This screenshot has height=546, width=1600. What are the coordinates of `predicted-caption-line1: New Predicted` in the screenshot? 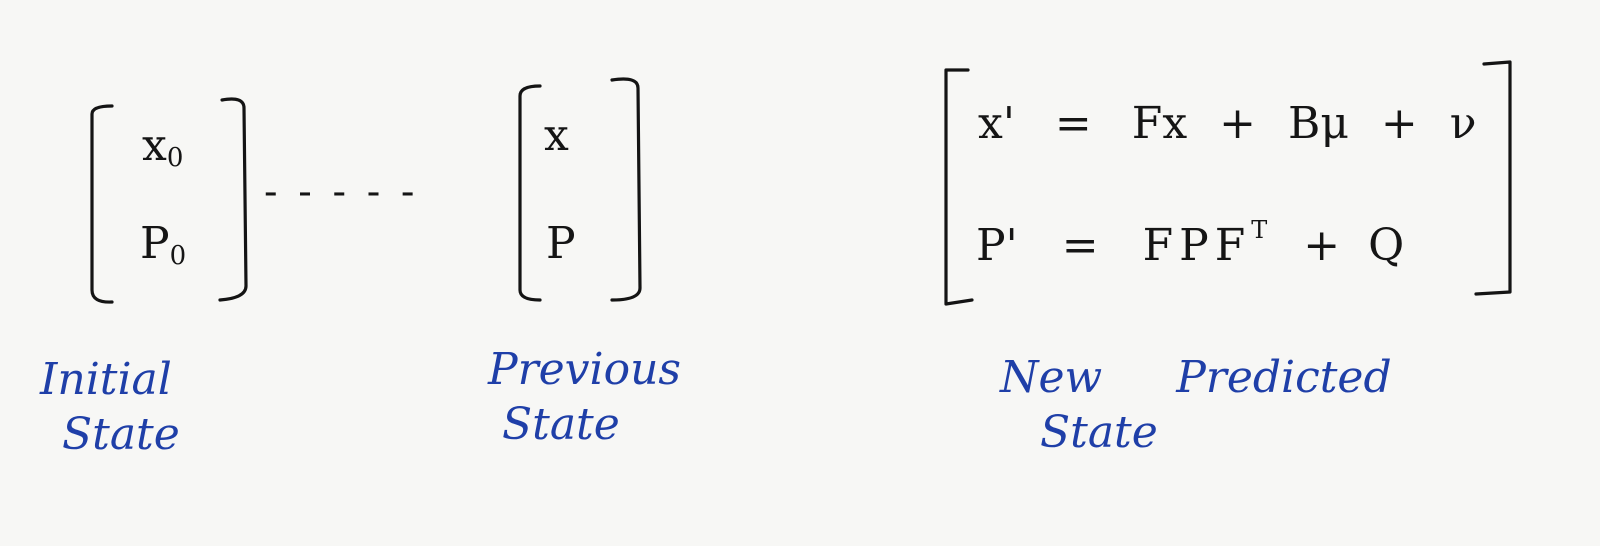 It's located at (1196, 377).